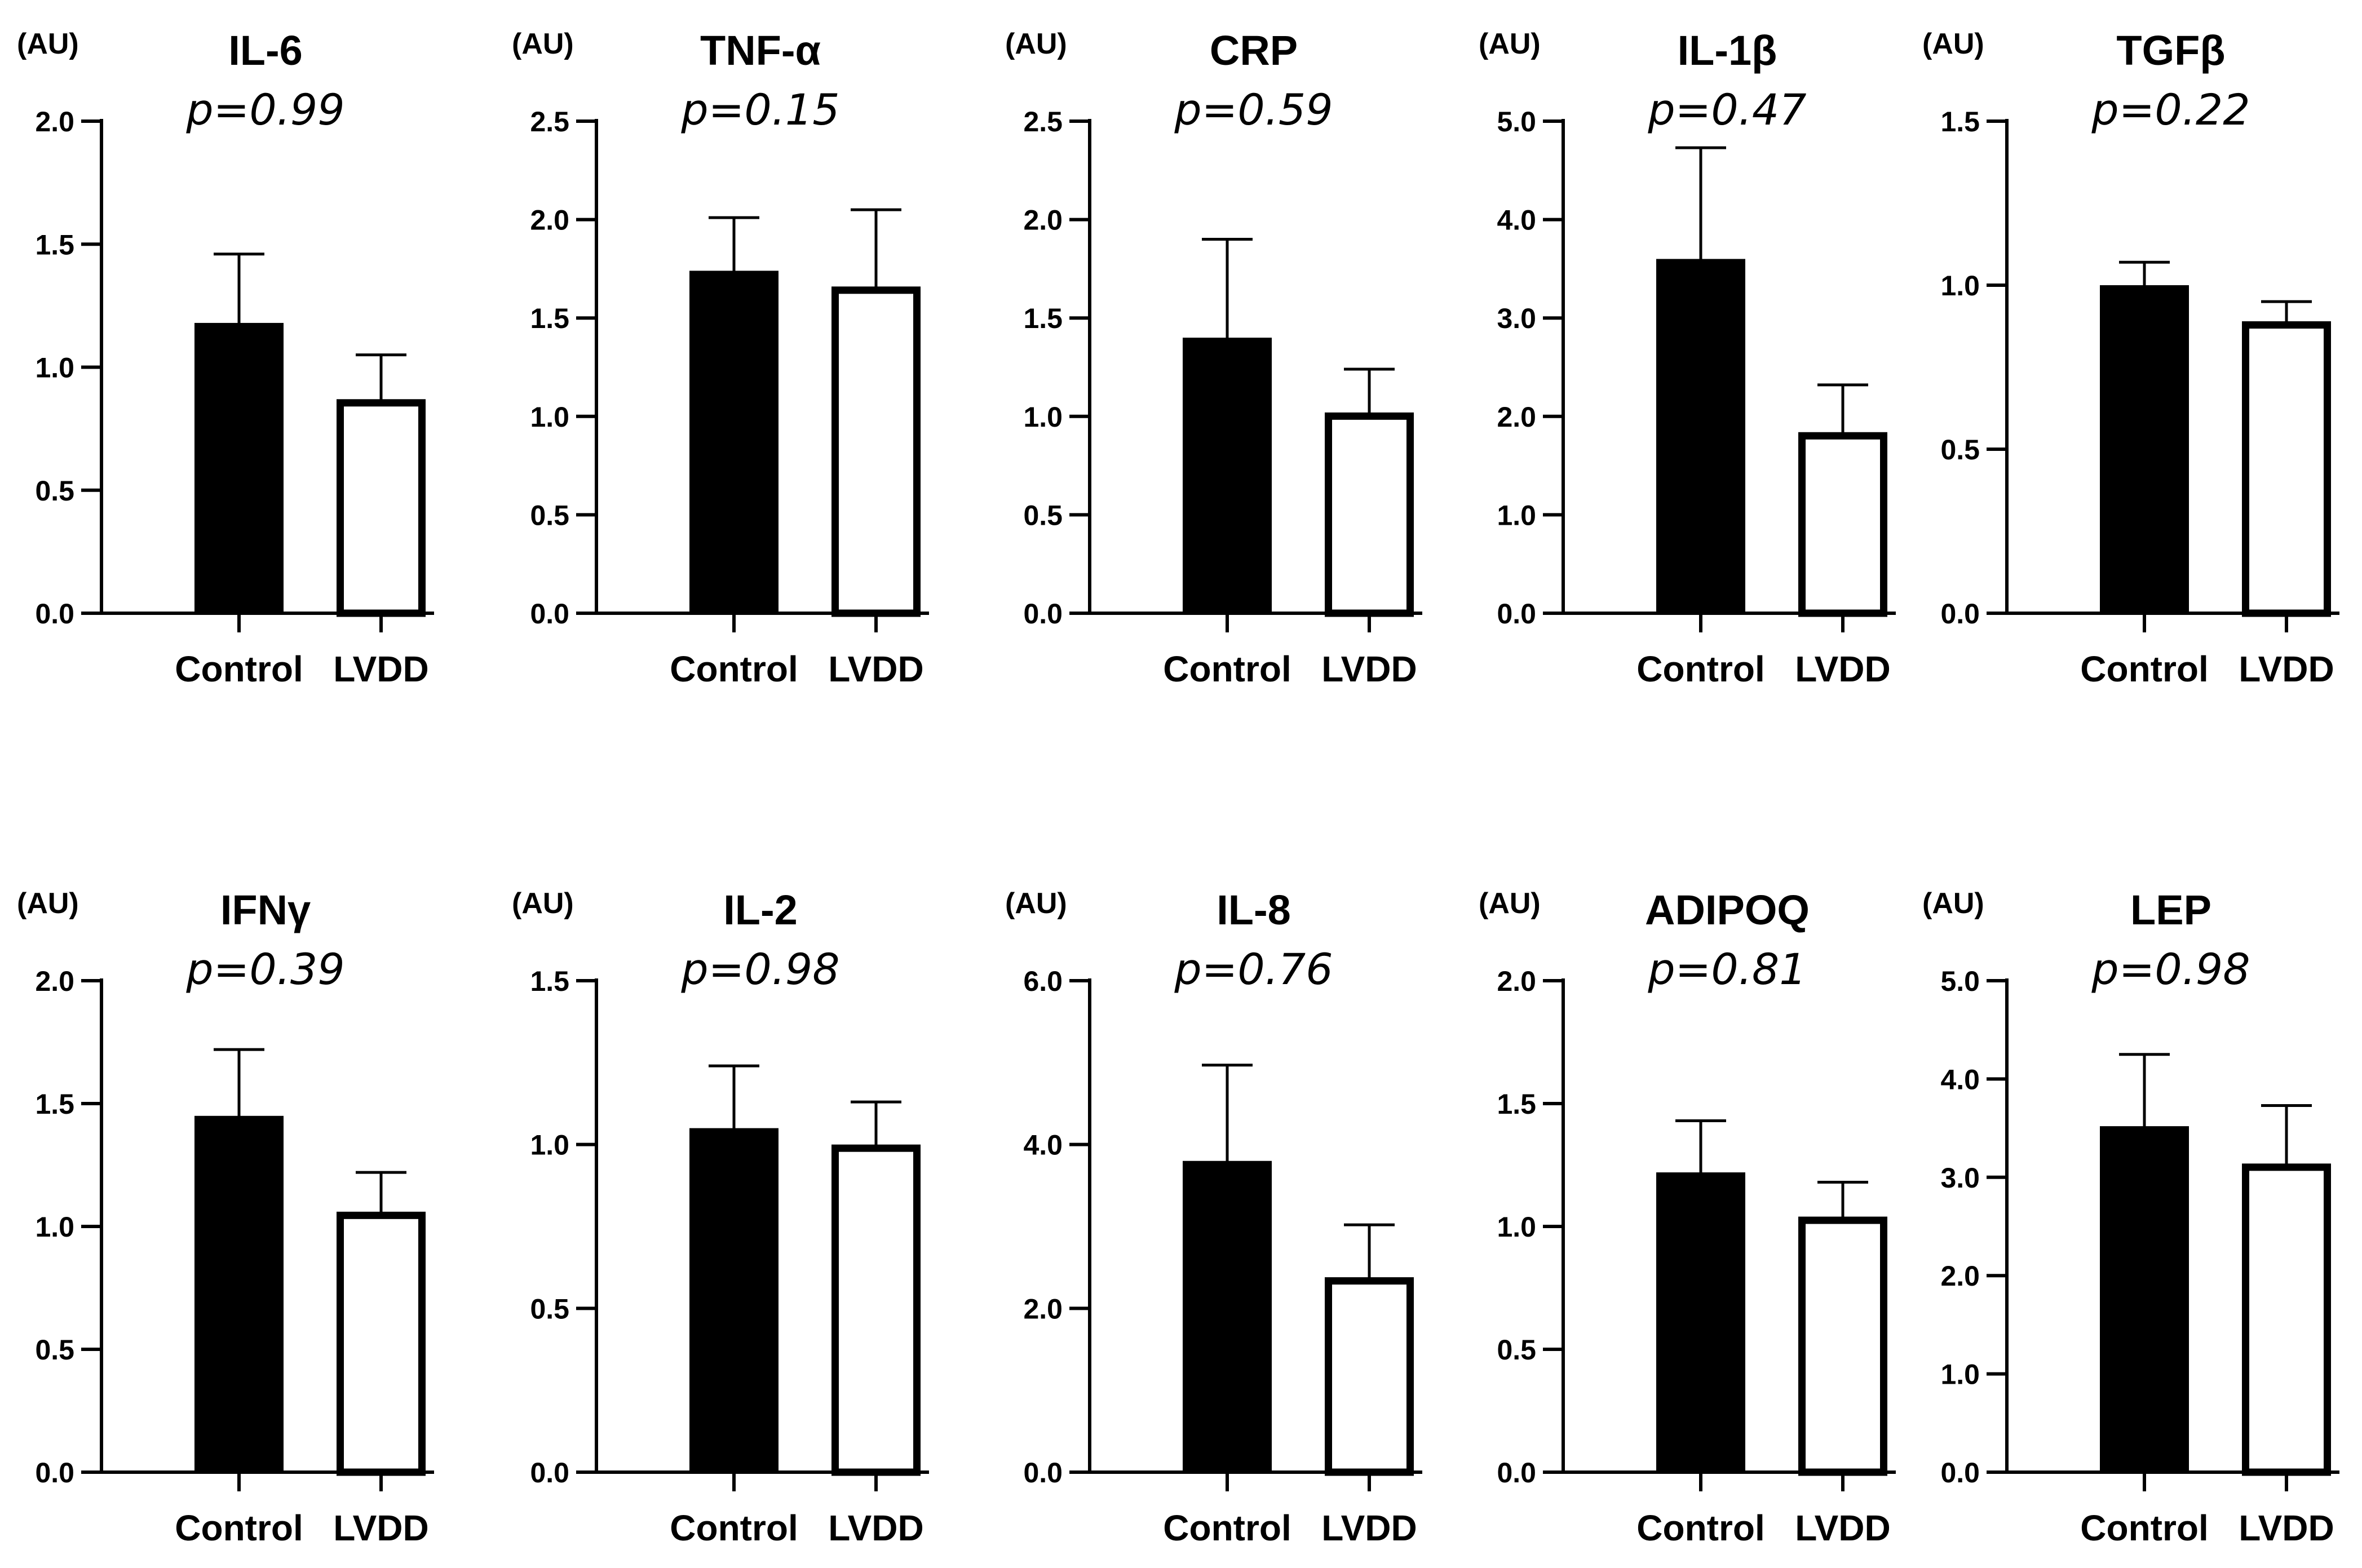  I want to click on panel-title: ADIPOQ, so click(1727, 910).